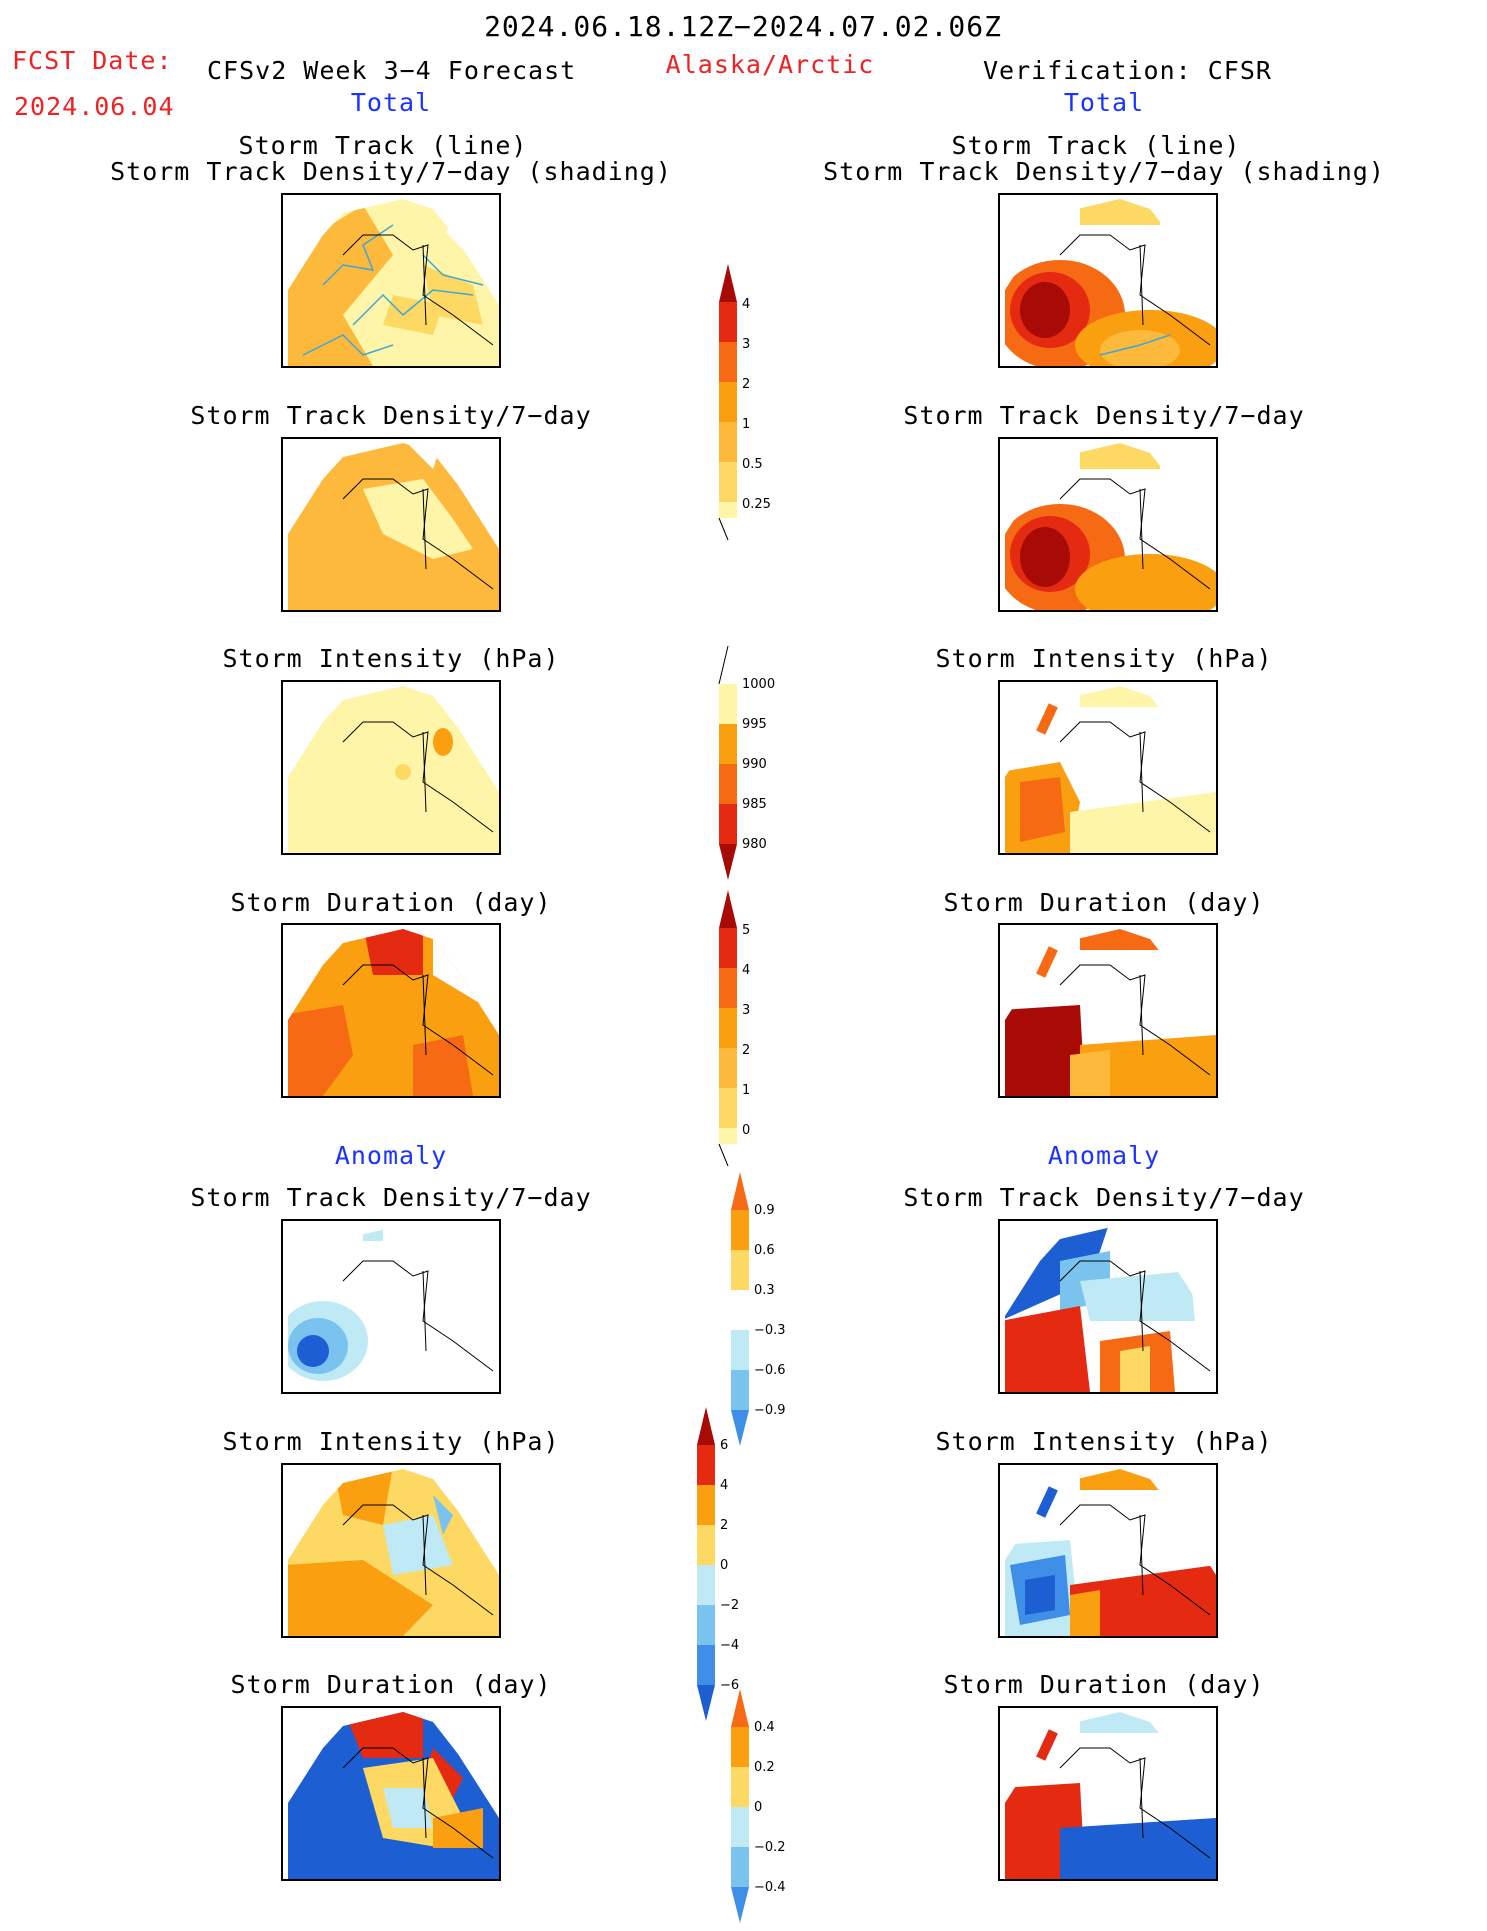 This screenshot has width=1487, height=1931. What do you see at coordinates (94, 106) in the screenshot?
I see `fcst-date-value: 2024.06.04` at bounding box center [94, 106].